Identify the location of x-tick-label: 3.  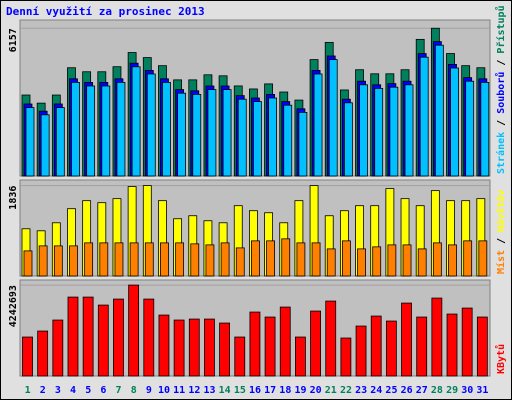
(58, 390).